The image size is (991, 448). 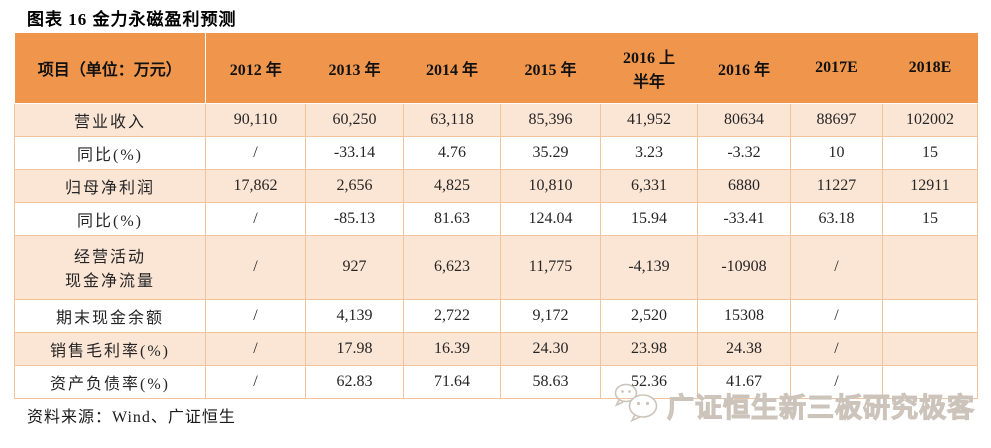 I want to click on column-header-2016h1: 2016 上 半年, so click(x=649, y=68).